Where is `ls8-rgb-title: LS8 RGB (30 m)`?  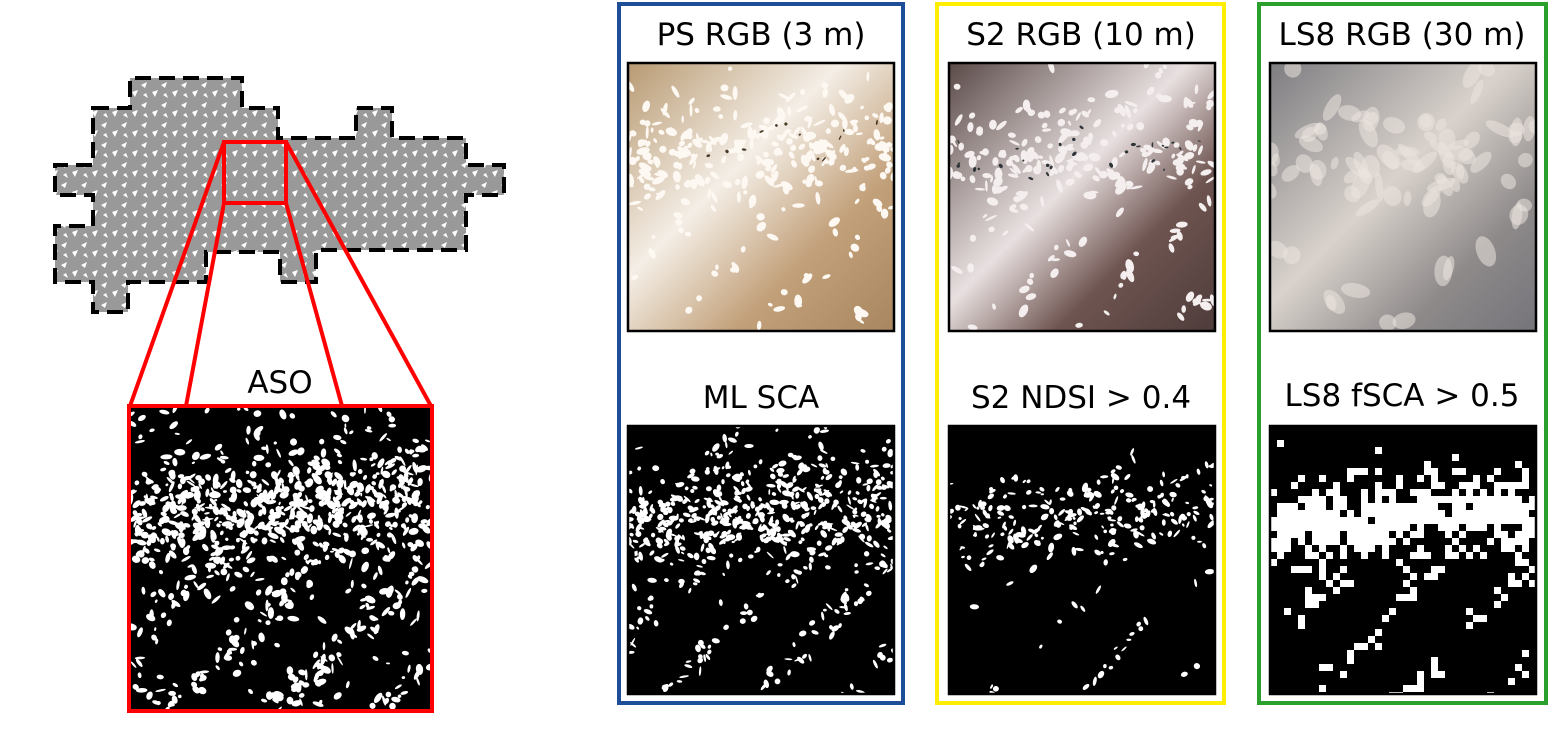
ls8-rgb-title: LS8 RGB (30 m) is located at coordinates (1402, 35).